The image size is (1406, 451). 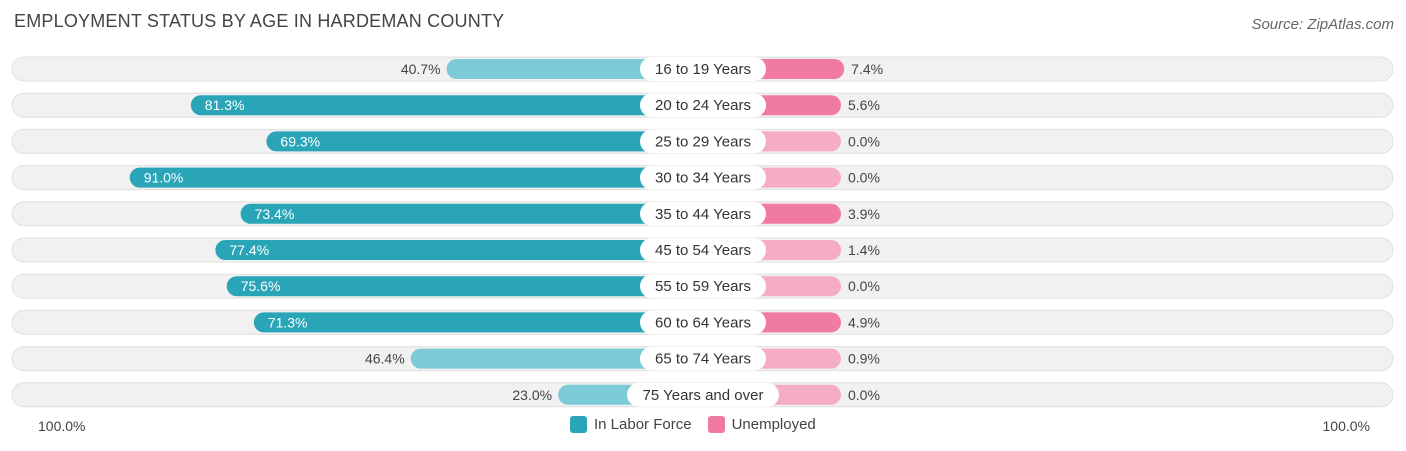 What do you see at coordinates (385, 359) in the screenshot?
I see `value-label-labor: 46.4%` at bounding box center [385, 359].